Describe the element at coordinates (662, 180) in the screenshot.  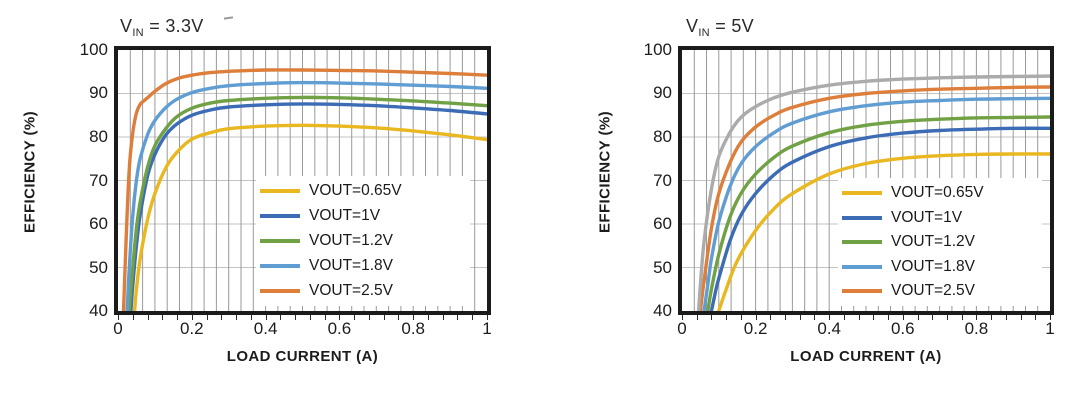
I see `y-tick-label: 70` at that location.